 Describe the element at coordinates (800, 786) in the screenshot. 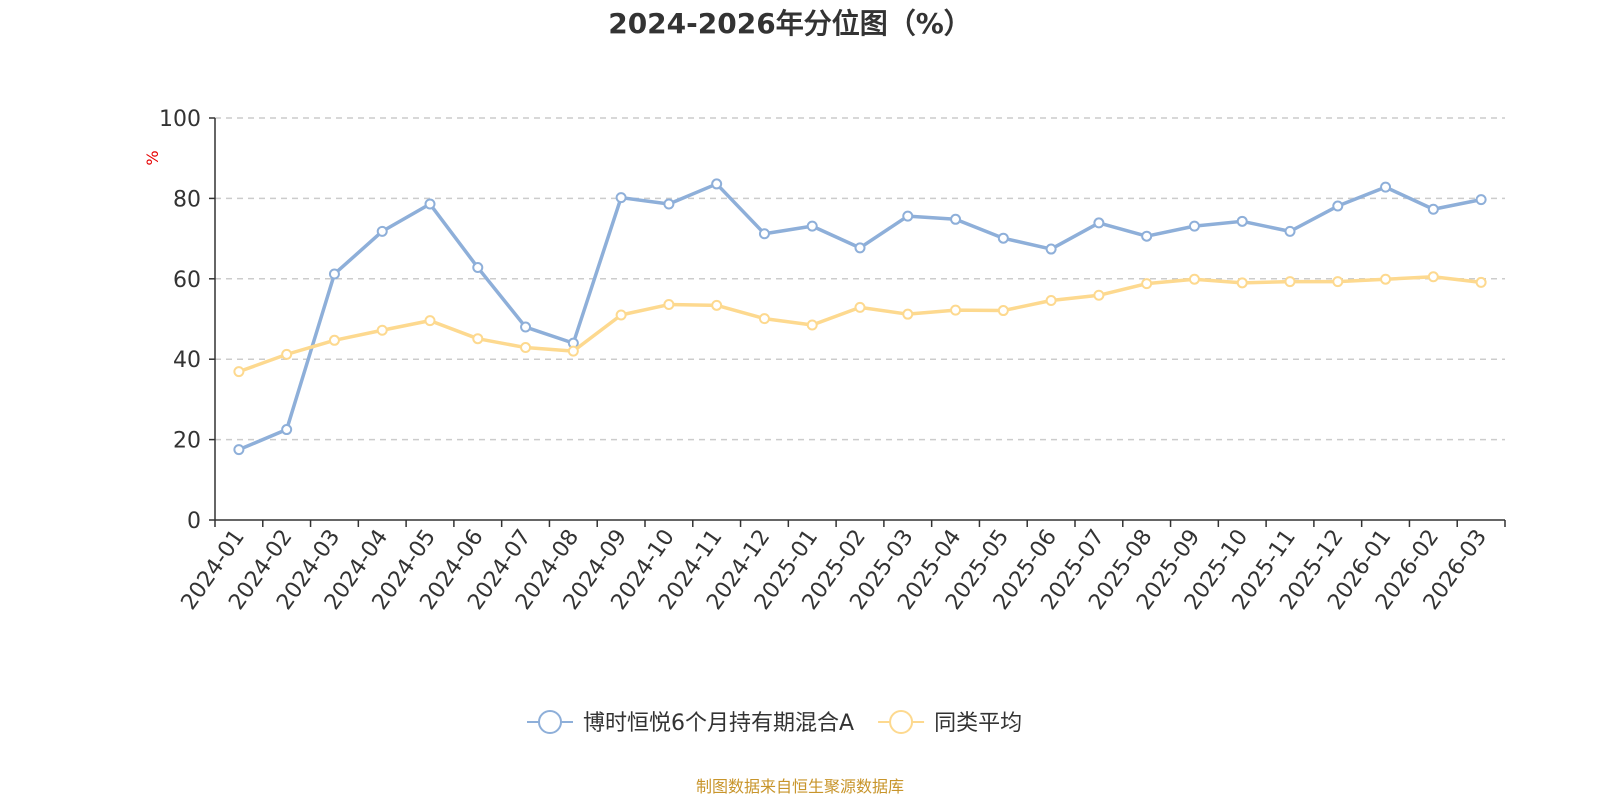

I see `source-note: 制图数据来自恒生聚源数据库` at that location.